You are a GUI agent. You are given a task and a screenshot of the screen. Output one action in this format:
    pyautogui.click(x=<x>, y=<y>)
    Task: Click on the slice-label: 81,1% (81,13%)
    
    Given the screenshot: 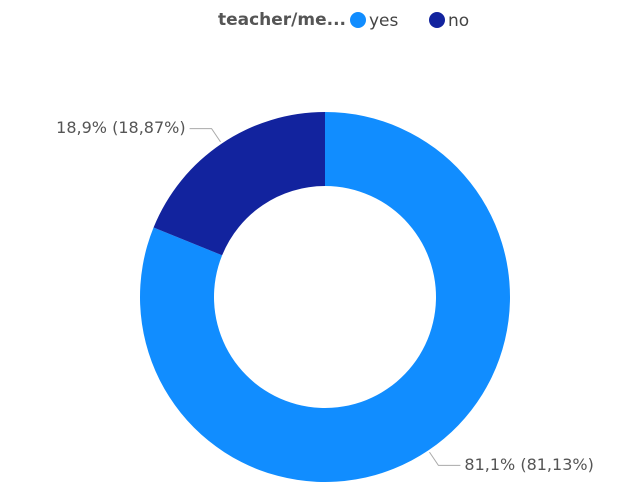 What is the action you would take?
    pyautogui.click(x=528, y=464)
    